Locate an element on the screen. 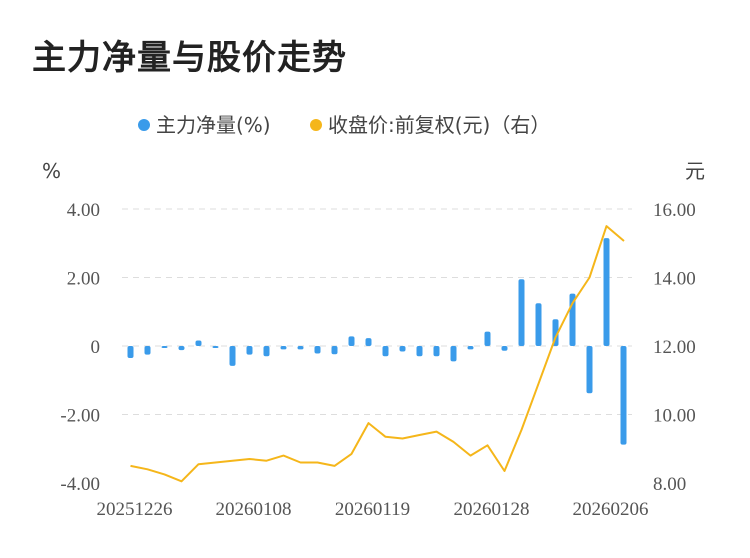  x-tick-label: 20260206 is located at coordinates (611, 509).